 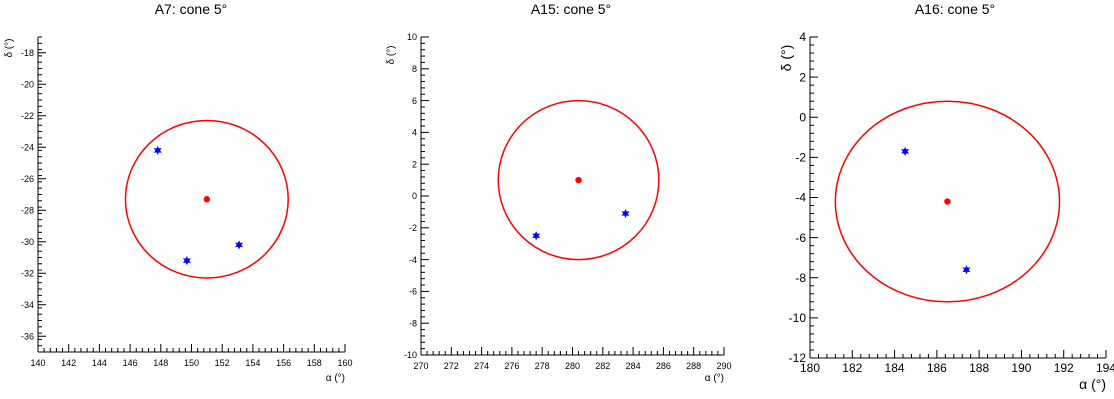 I want to click on x-tick-label: 140, so click(x=37, y=363).